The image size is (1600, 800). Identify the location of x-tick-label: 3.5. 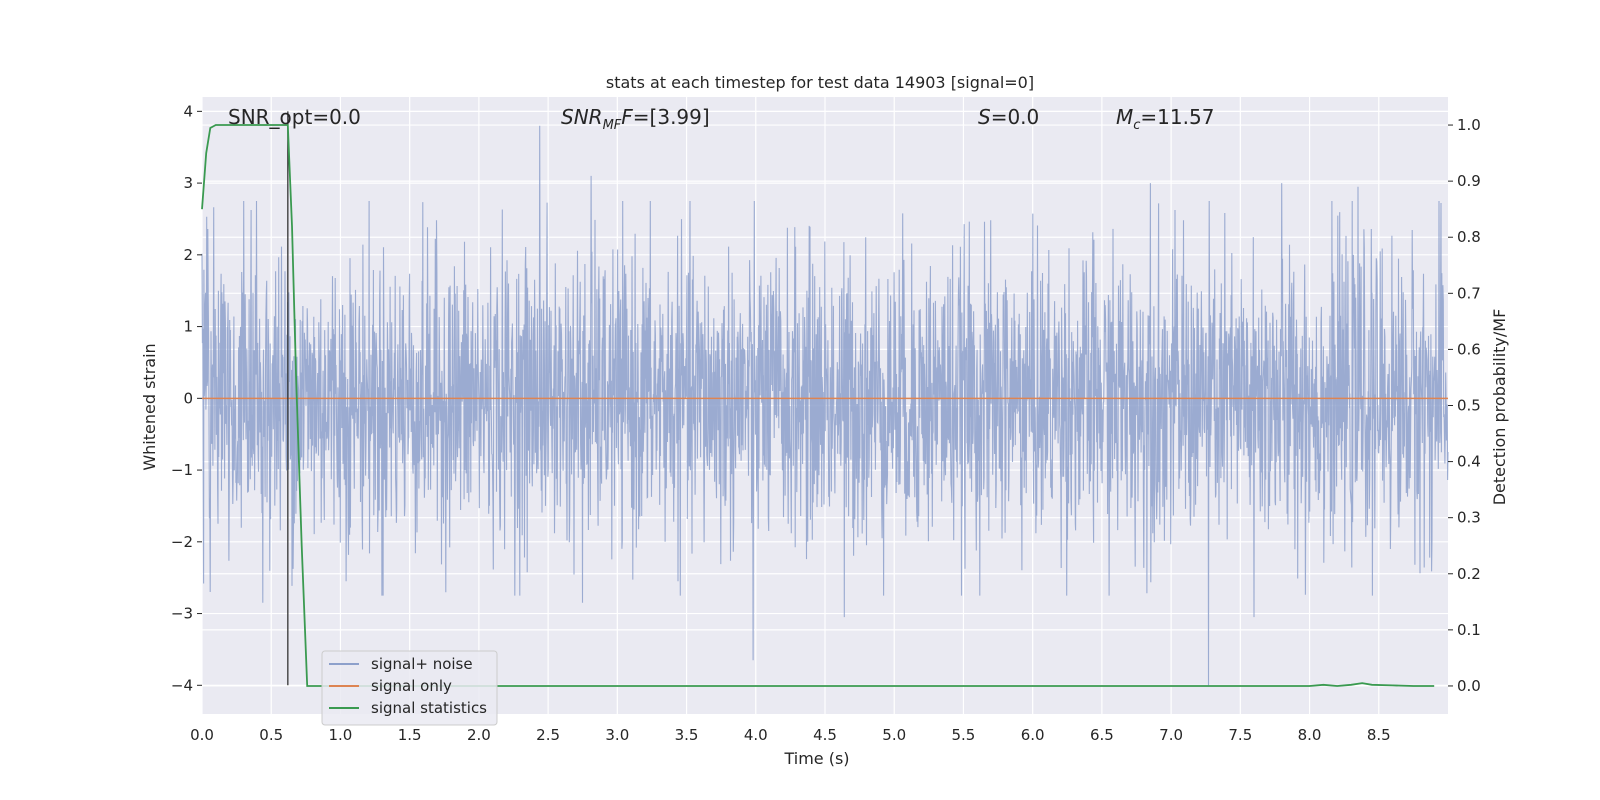
(687, 735).